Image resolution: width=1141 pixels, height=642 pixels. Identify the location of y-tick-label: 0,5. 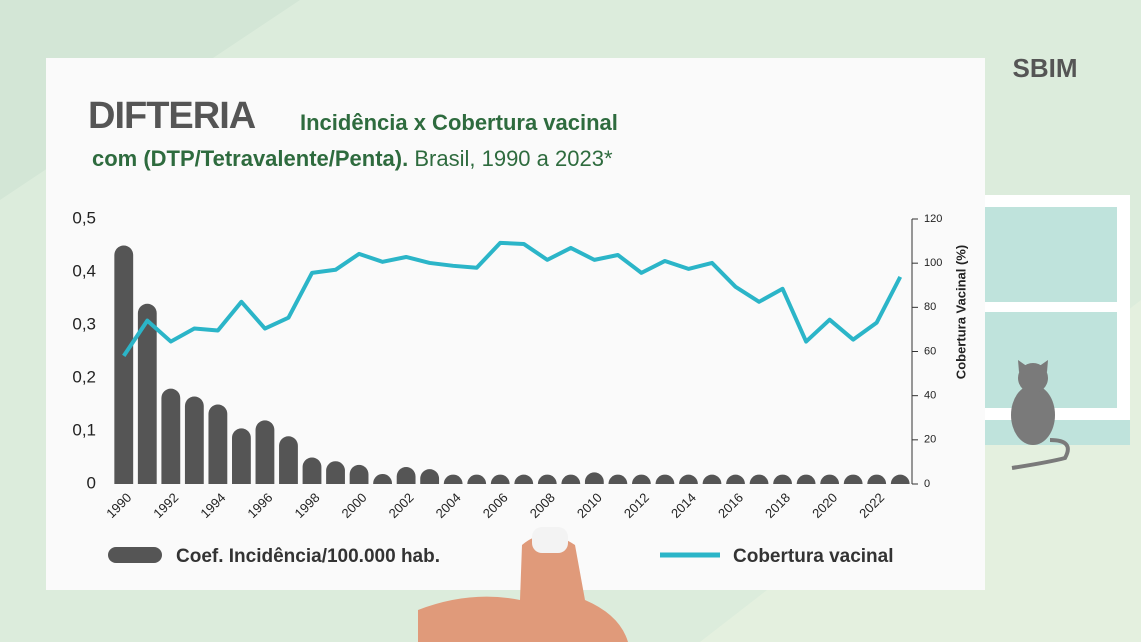
(84, 217).